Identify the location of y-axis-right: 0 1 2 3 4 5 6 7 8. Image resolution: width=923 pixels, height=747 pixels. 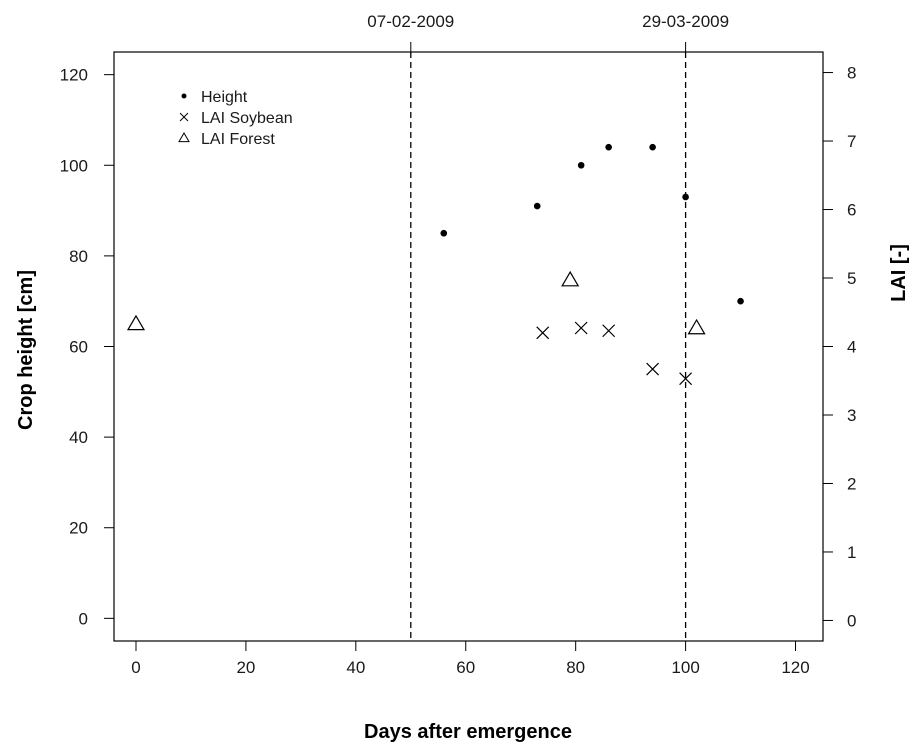
(839, 347).